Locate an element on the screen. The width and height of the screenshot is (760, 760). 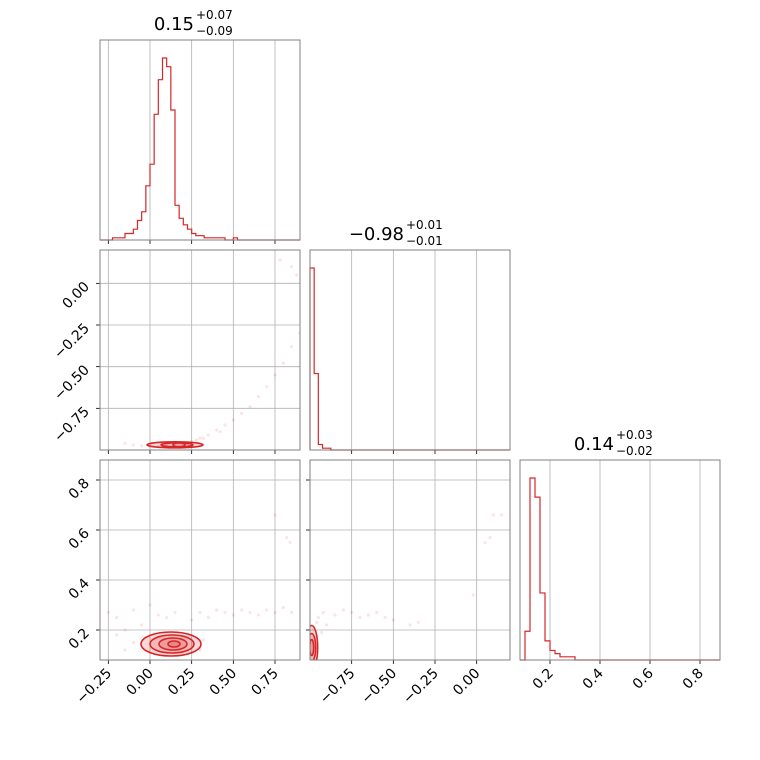
xtick-label-1-2: −0.25 is located at coordinates (421, 687).